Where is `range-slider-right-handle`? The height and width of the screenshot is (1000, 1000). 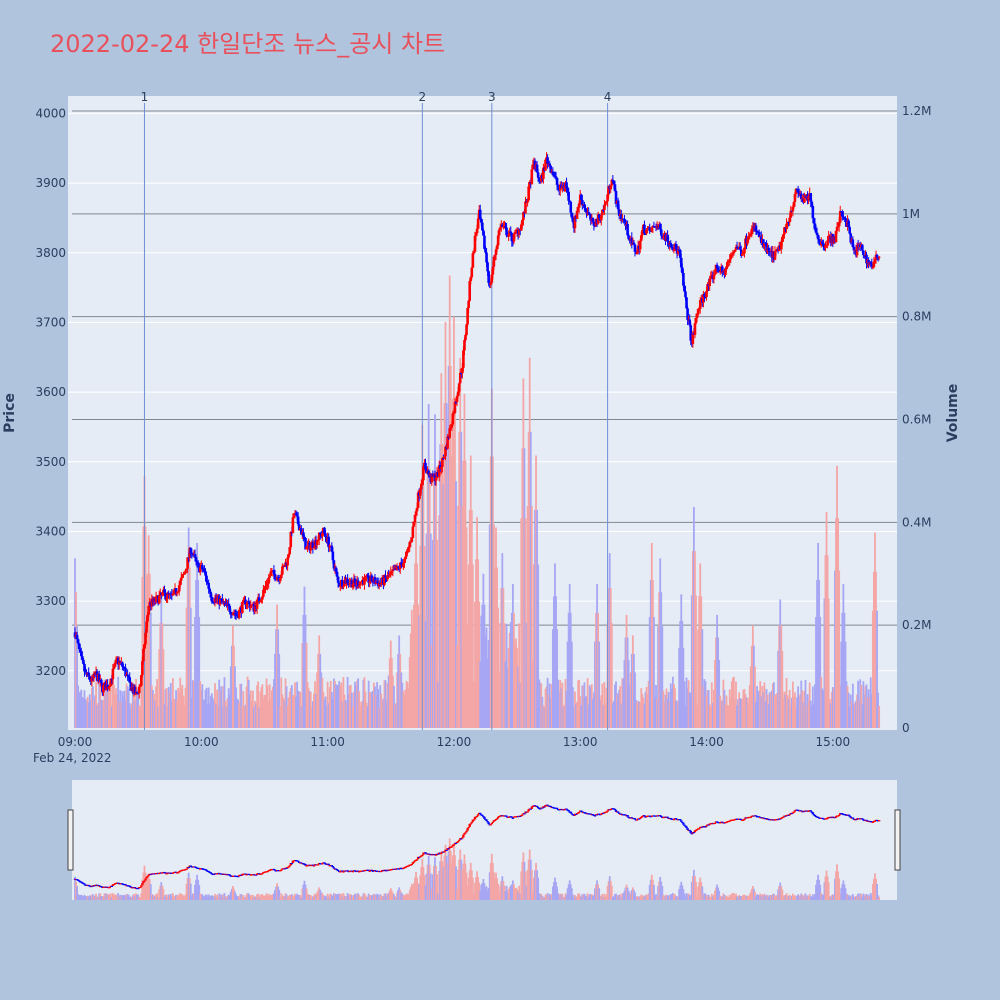 range-slider-right-handle is located at coordinates (897, 840).